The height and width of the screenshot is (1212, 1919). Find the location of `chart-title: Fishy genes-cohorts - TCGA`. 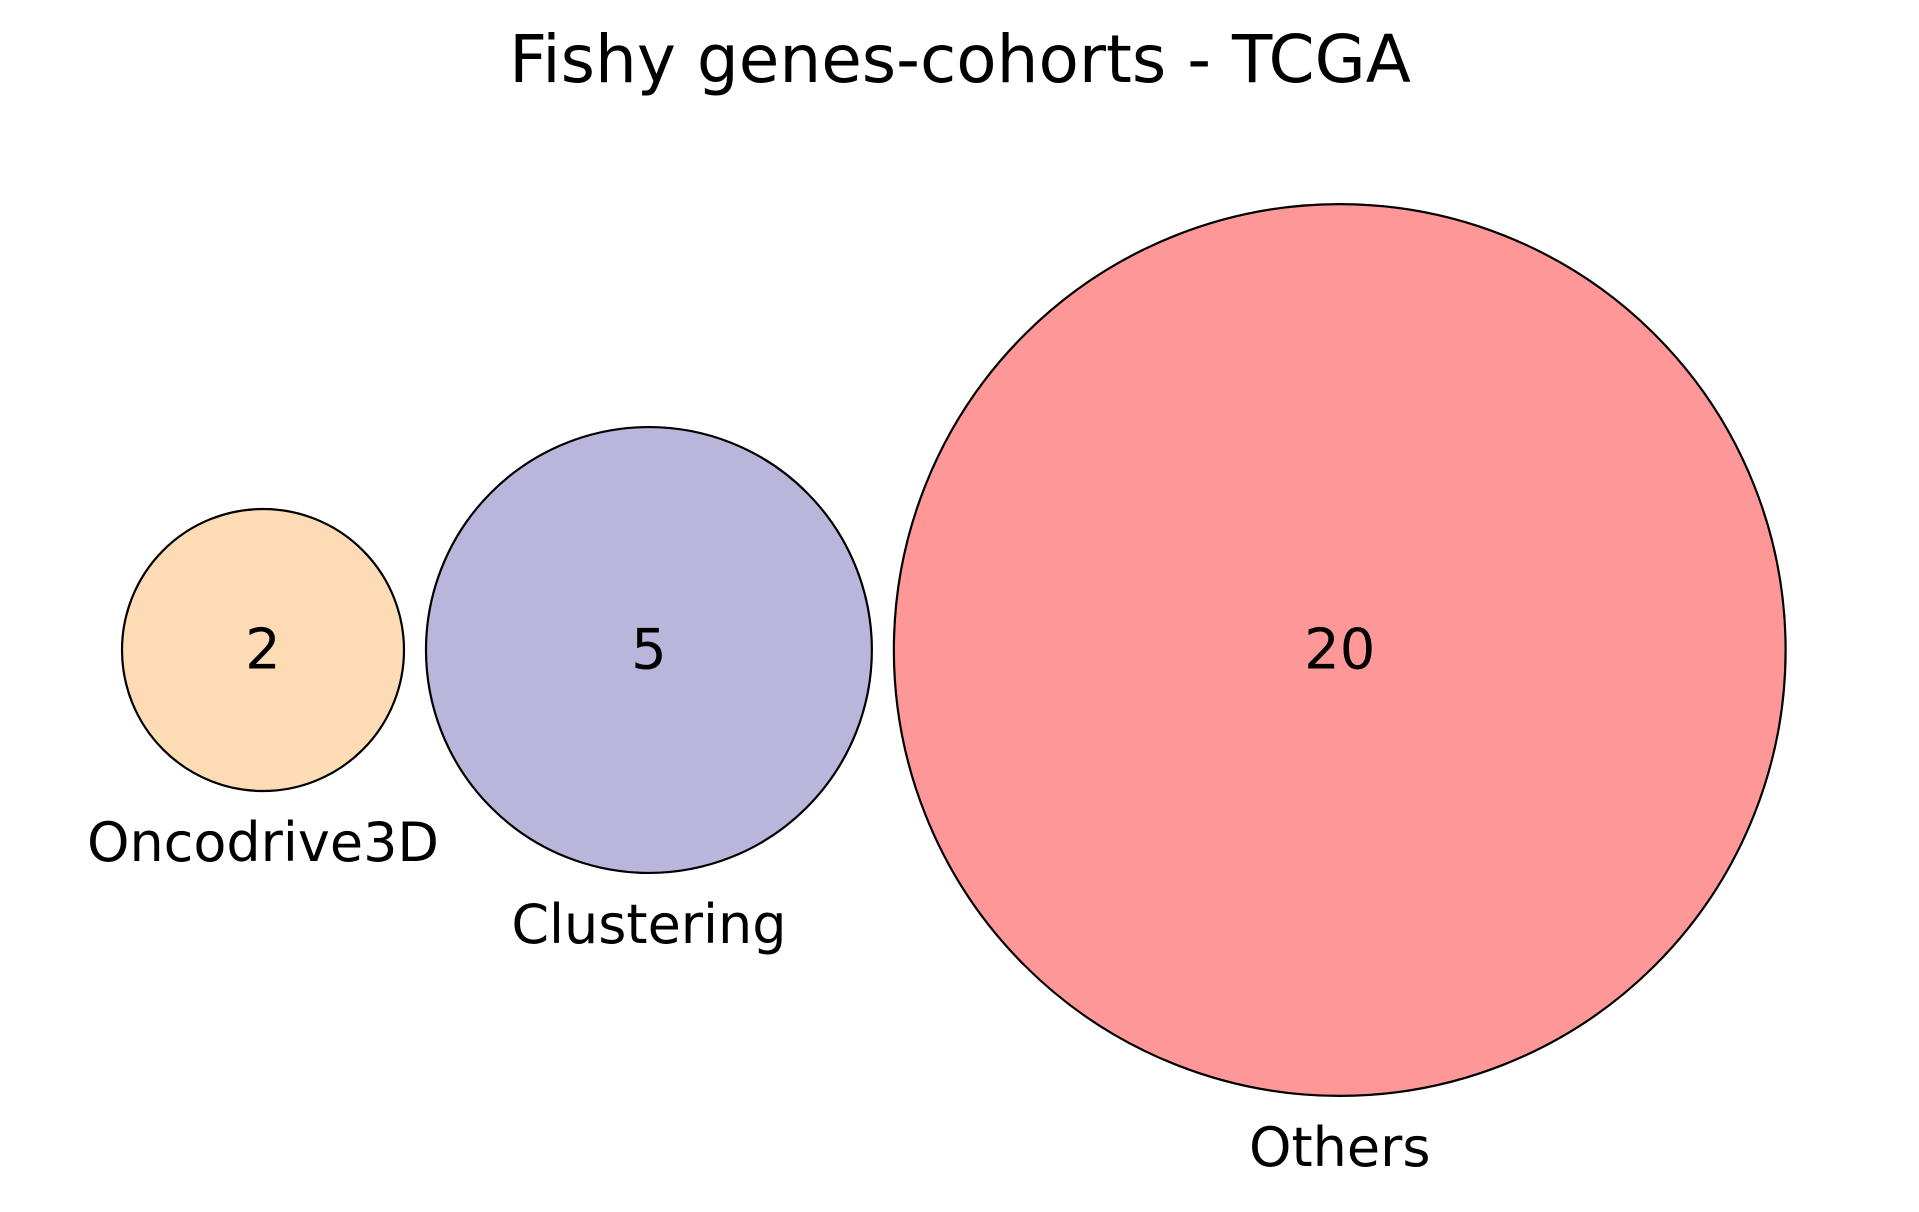

chart-title: Fishy genes-cohorts - TCGA is located at coordinates (960, 59).